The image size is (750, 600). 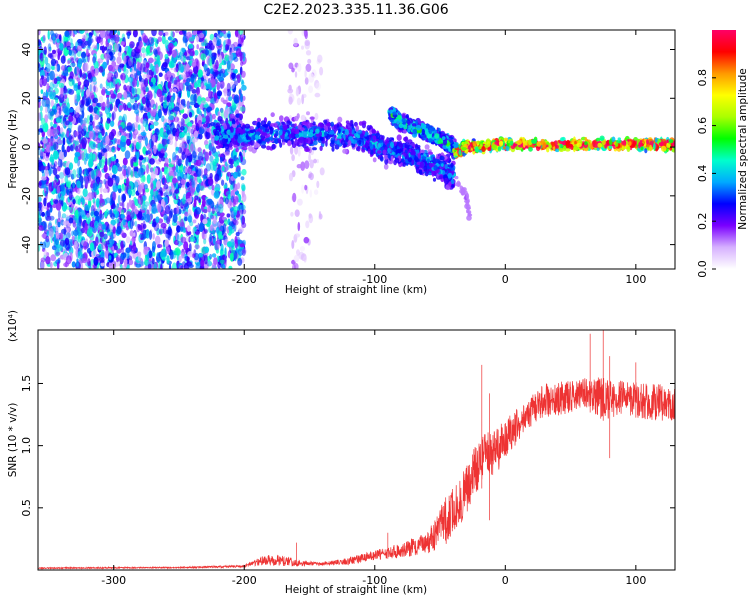 What do you see at coordinates (355, 10) in the screenshot?
I see `figure-title: C2E2.2023.335.11.36.G06` at bounding box center [355, 10].